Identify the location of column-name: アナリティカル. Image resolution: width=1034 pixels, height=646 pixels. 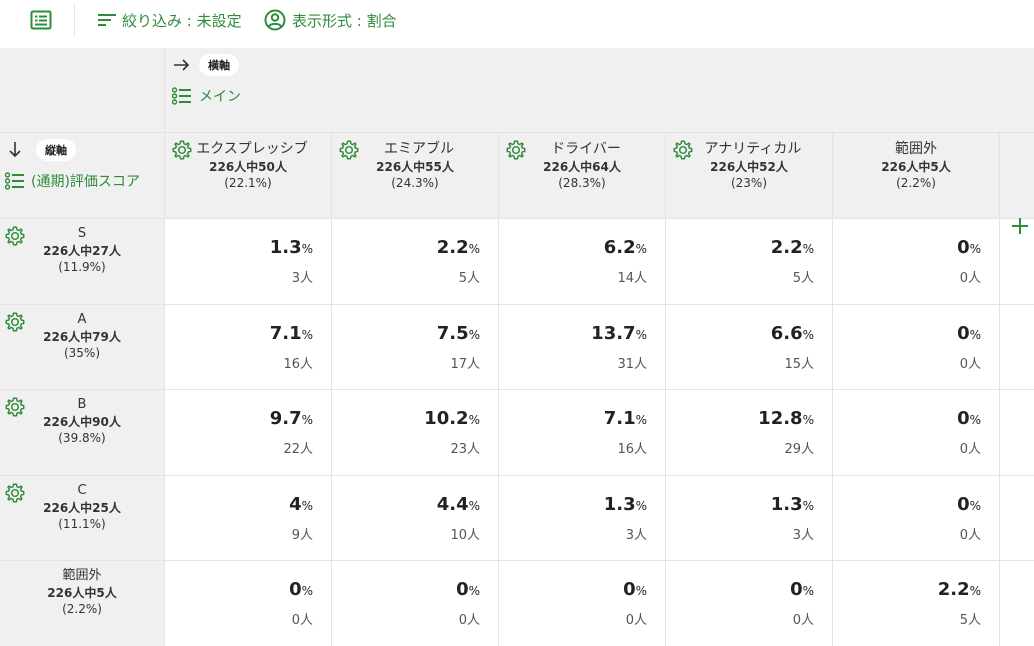
(753, 149).